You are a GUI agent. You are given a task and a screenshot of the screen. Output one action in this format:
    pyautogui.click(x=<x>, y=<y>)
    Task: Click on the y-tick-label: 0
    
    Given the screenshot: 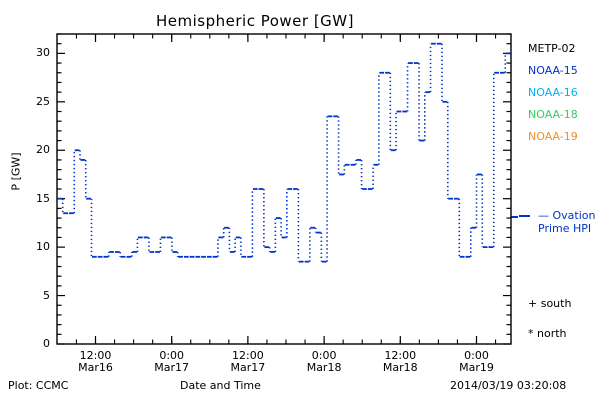 What is the action you would take?
    pyautogui.click(x=46, y=343)
    